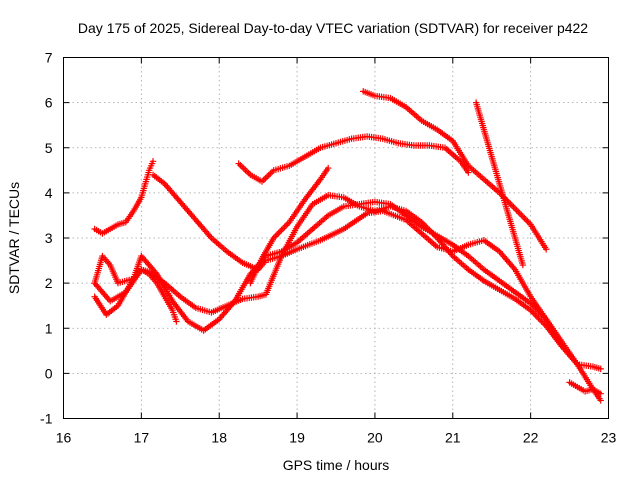  I want to click on series-line, so click(454, 170).